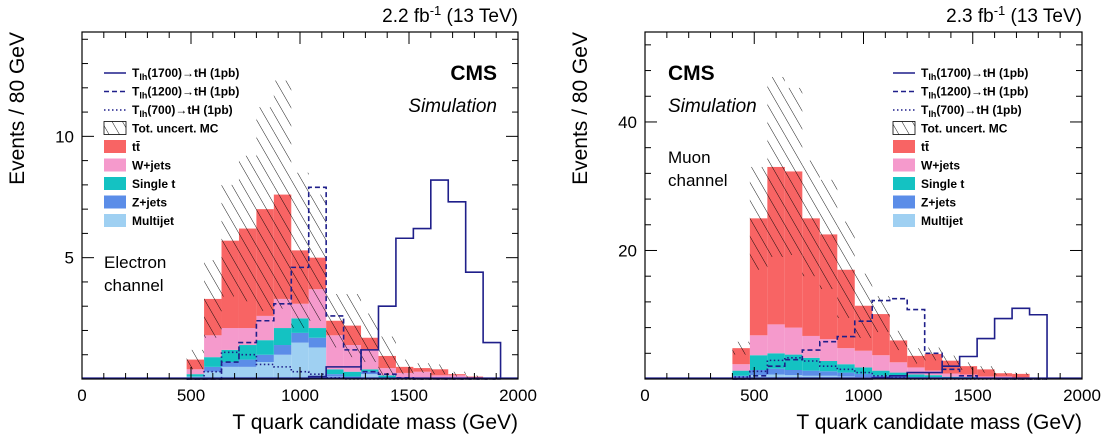  Describe the element at coordinates (970, 16) in the screenshot. I see `lumi-value: 2.3 fb` at that location.